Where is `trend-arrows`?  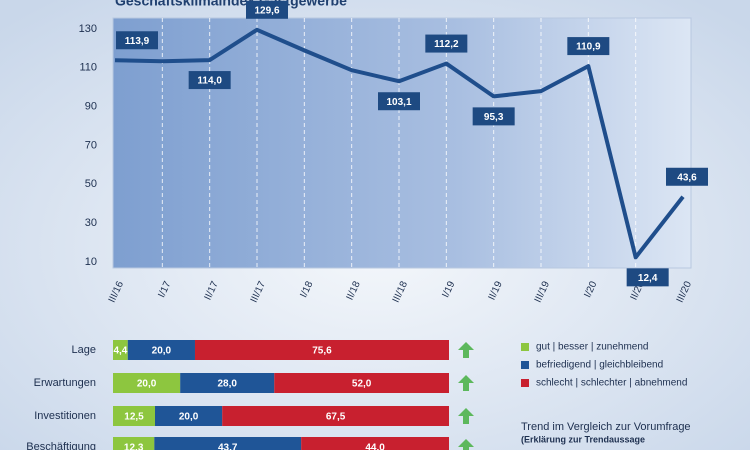
trend-arrows is located at coordinates (466, 396).